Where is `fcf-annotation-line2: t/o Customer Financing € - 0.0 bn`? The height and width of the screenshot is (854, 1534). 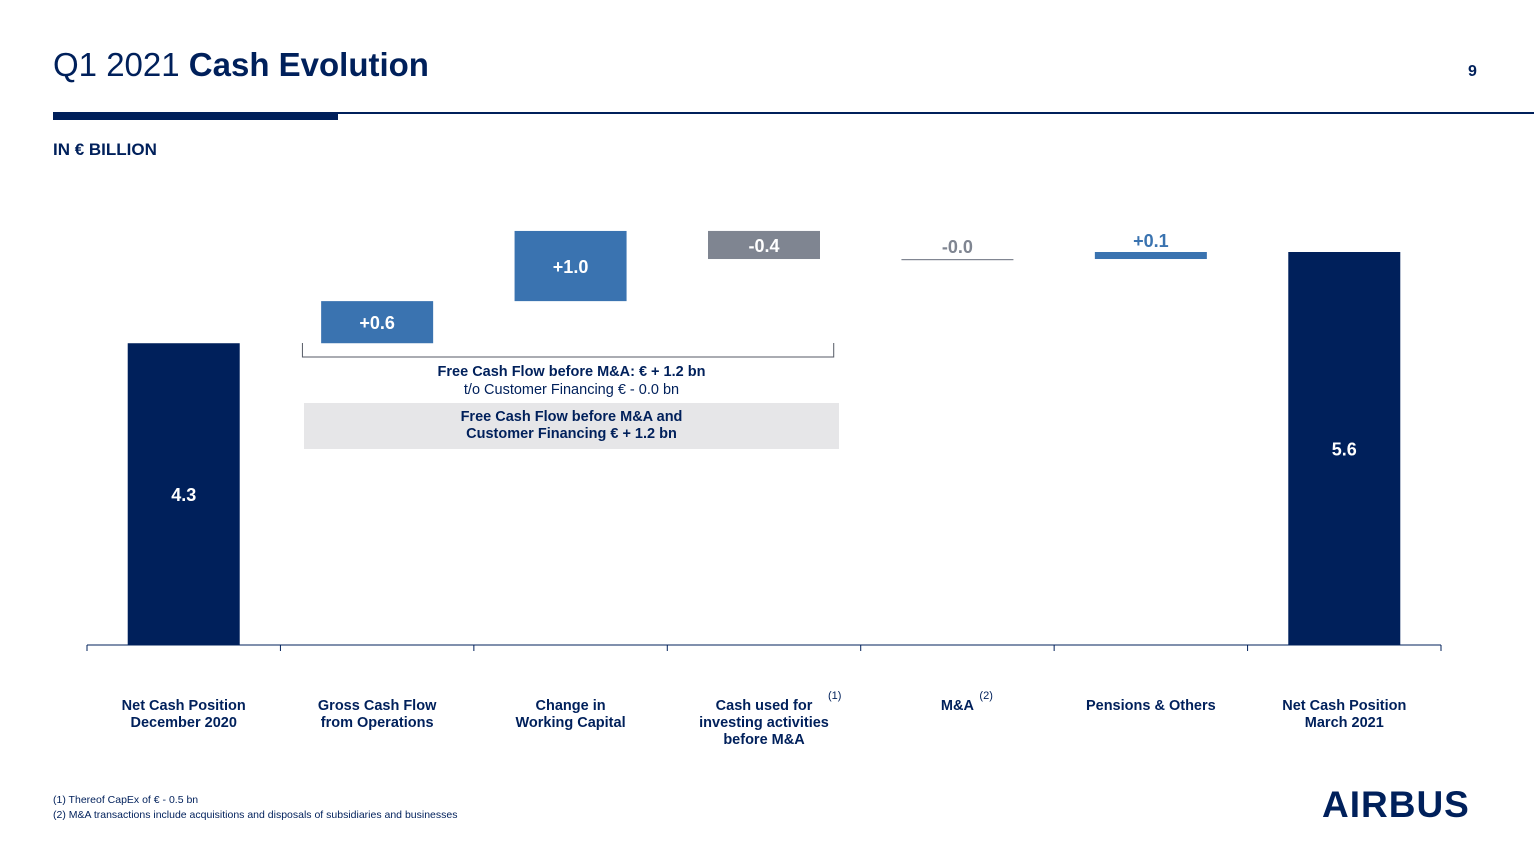
fcf-annotation-line2: t/o Customer Financing € - 0.0 bn is located at coordinates (571, 390).